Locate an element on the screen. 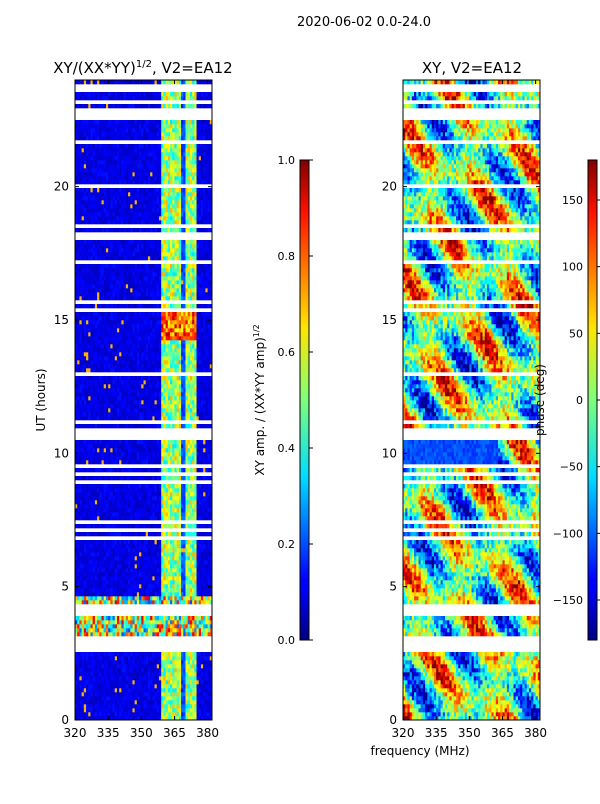  left-panel-title: XY/(XX*YY)1/2, V2=EA12 is located at coordinates (142, 68).